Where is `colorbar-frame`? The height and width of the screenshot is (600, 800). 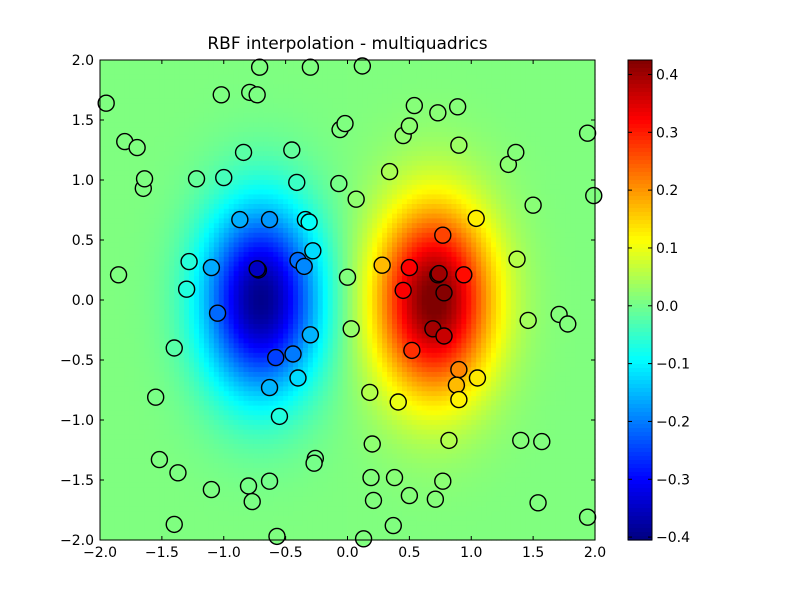 colorbar-frame is located at coordinates (640, 300).